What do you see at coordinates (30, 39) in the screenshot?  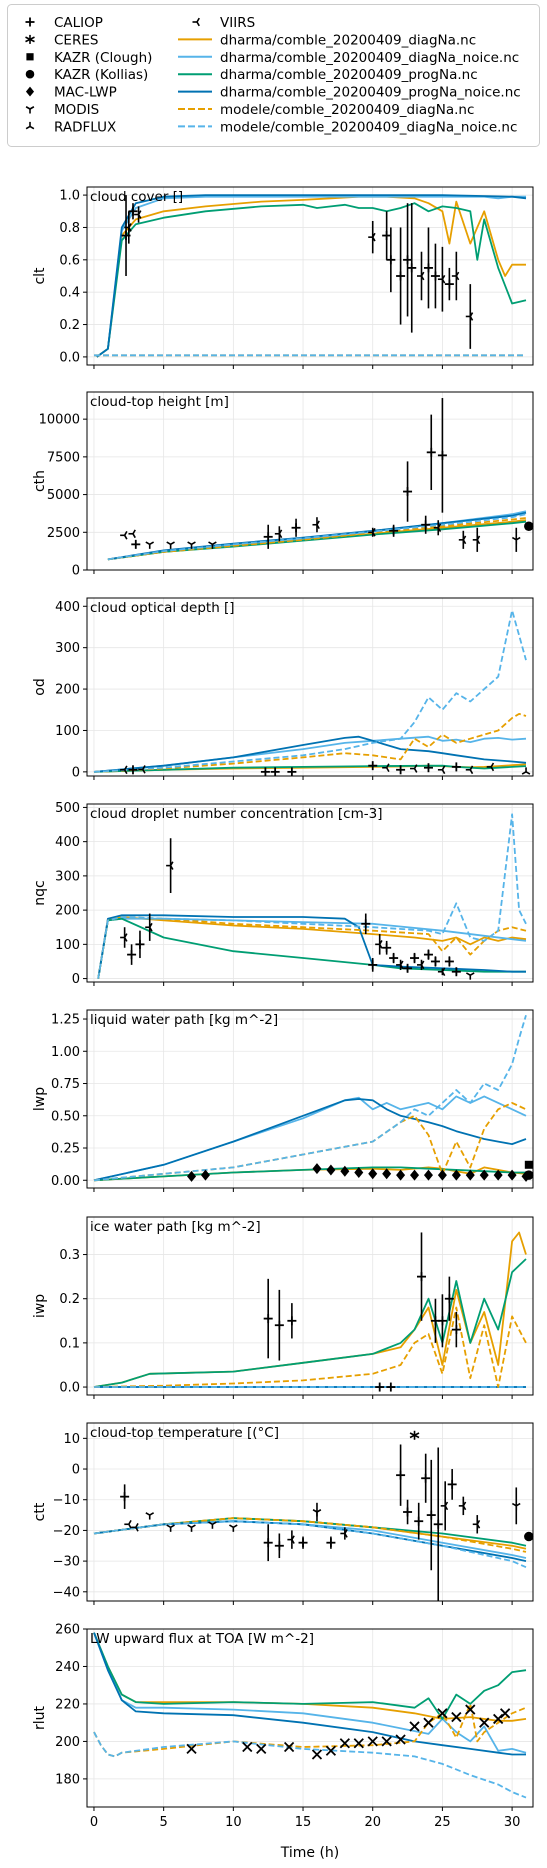 I see `legend-marker-star` at bounding box center [30, 39].